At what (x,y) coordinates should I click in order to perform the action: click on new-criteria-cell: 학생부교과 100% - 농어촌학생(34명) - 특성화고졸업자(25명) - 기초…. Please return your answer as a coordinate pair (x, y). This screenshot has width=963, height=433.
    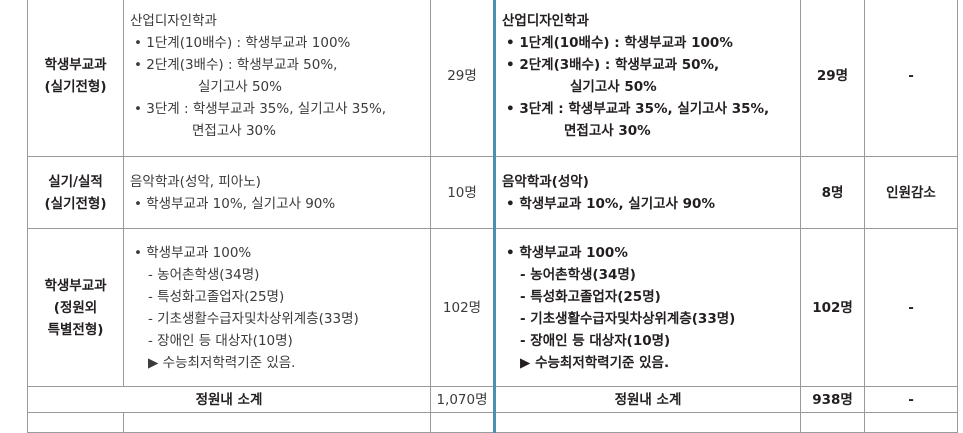
    Looking at the image, I should click on (647, 307).